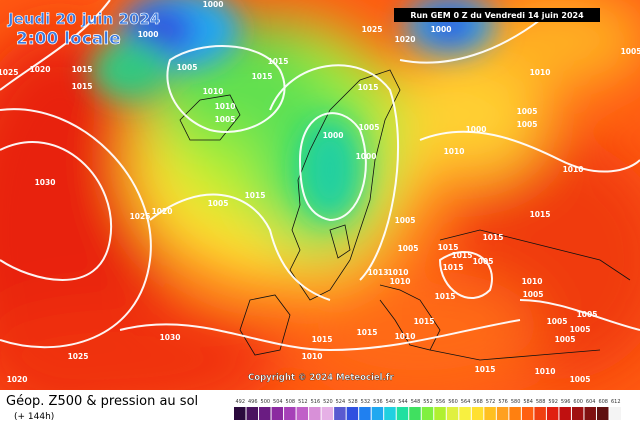 The height and width of the screenshot is (427, 640). I want to click on colorbar-tick-label: 600, so click(578, 402).